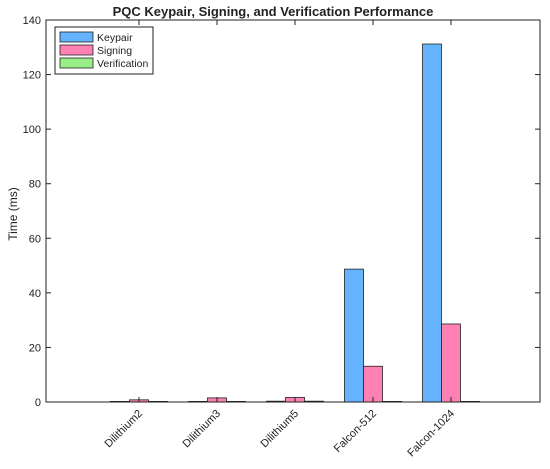  I want to click on y-tick-label: 40, so click(35, 294).